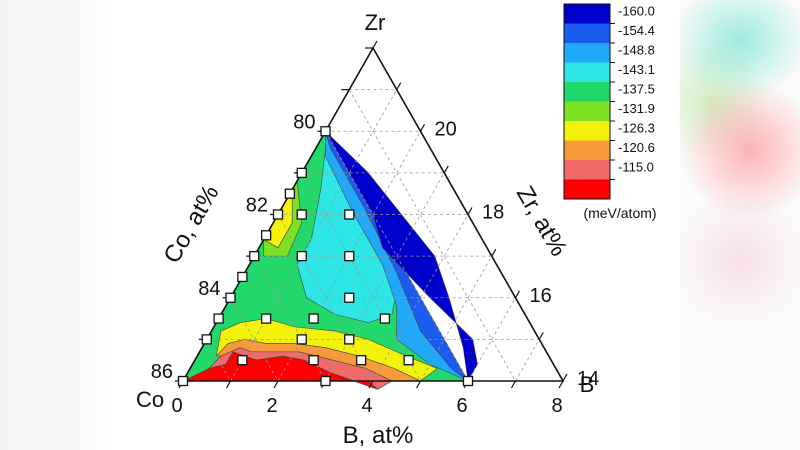  I want to click on corner-label-right: B, so click(587, 384).